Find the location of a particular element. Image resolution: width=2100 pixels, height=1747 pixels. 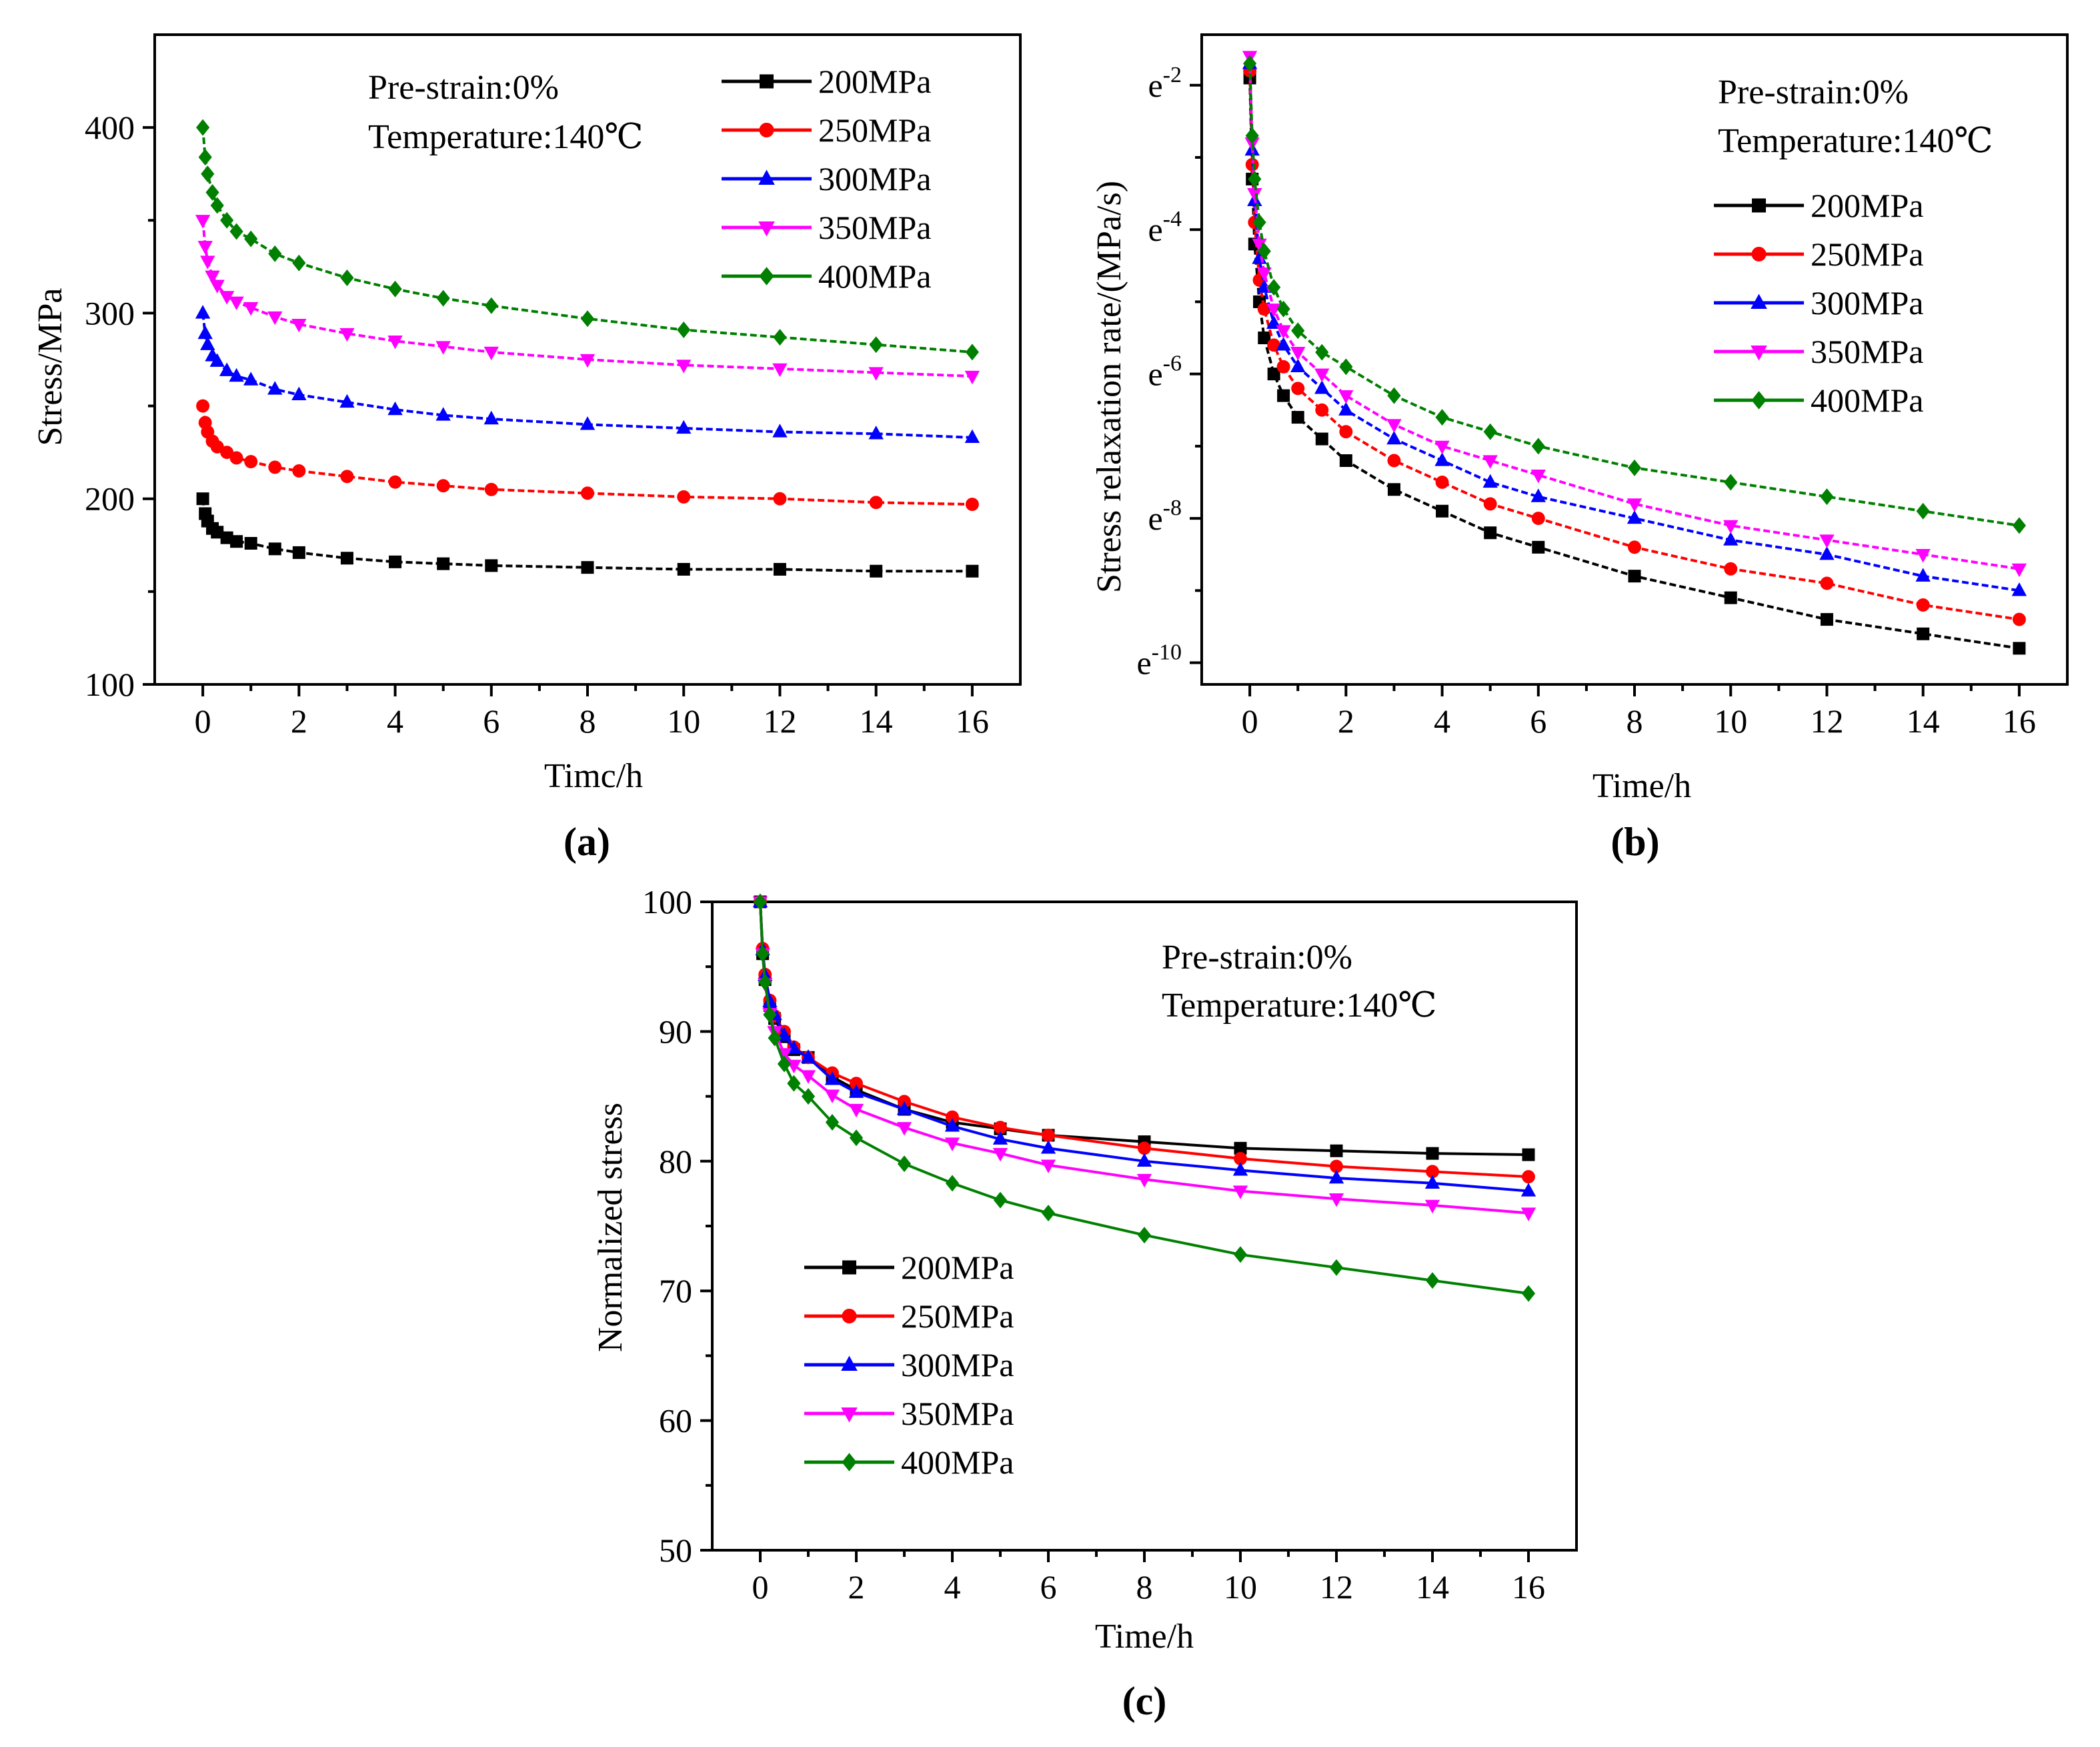

panel-a-legend-marker-400MPa is located at coordinates (766, 276).